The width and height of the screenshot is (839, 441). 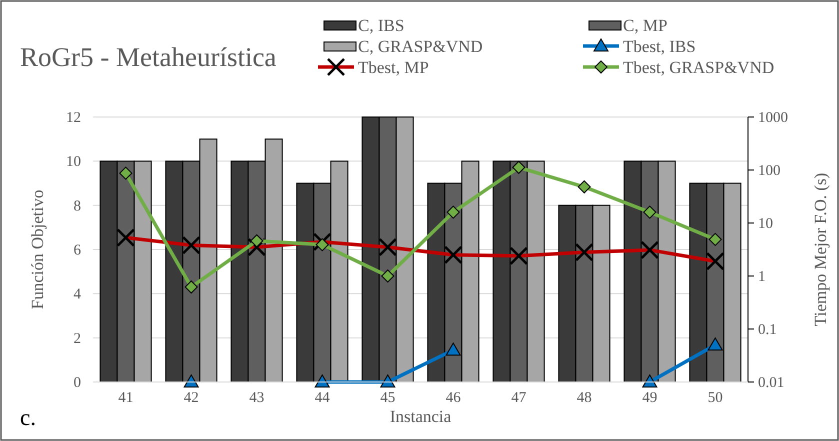 I want to click on y2-tick-label: 10, so click(x=765, y=224).